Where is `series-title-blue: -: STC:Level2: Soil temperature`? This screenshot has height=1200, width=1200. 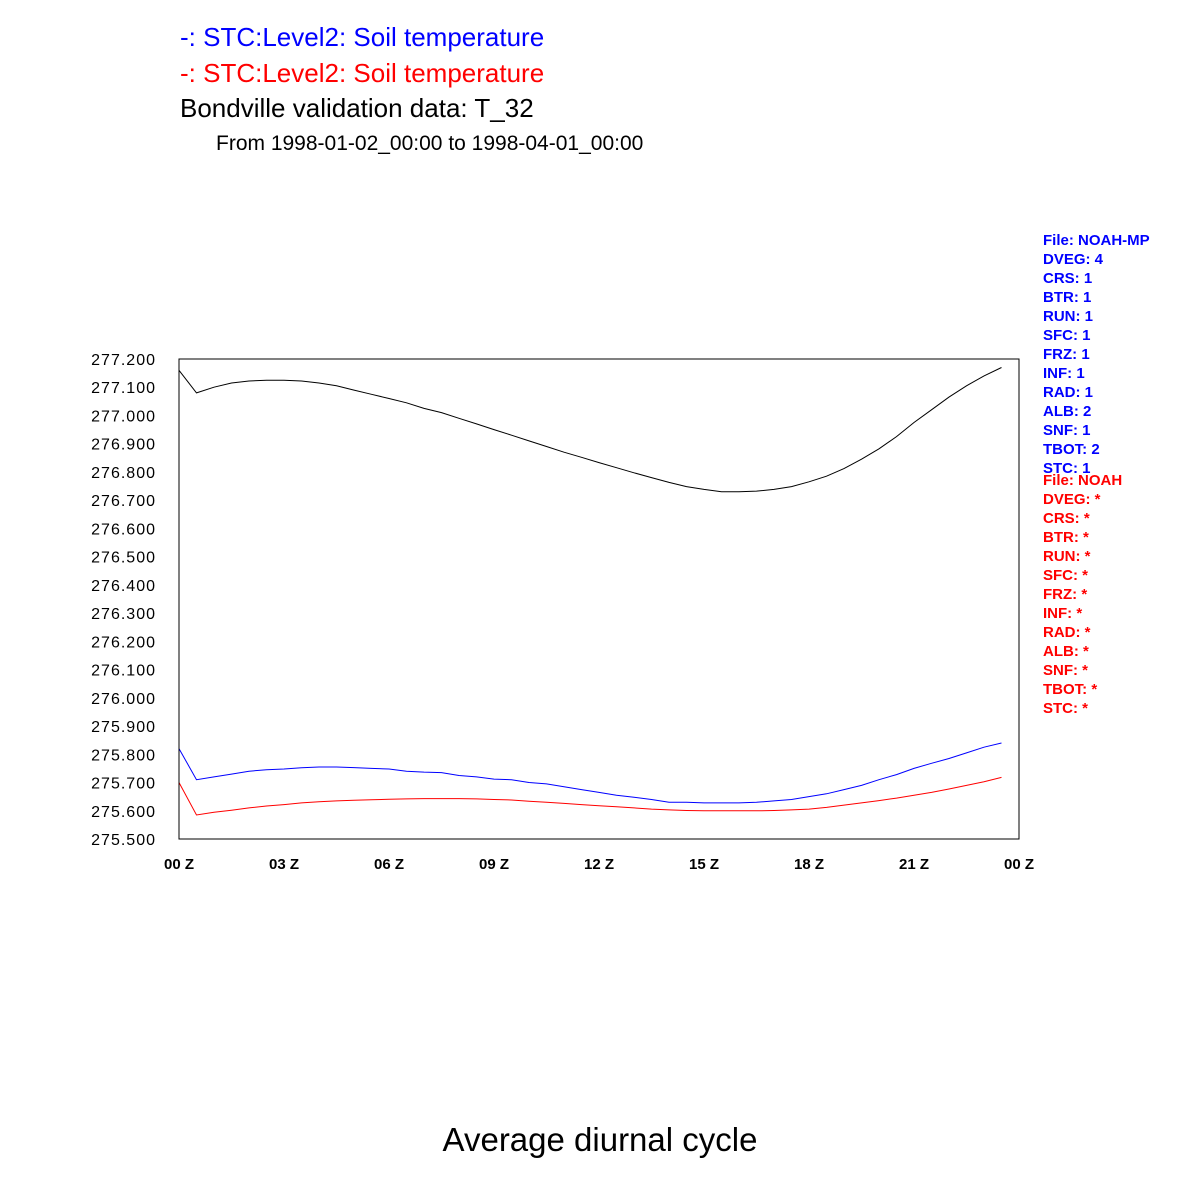 series-title-blue: -: STC:Level2: Soil temperature is located at coordinates (362, 37).